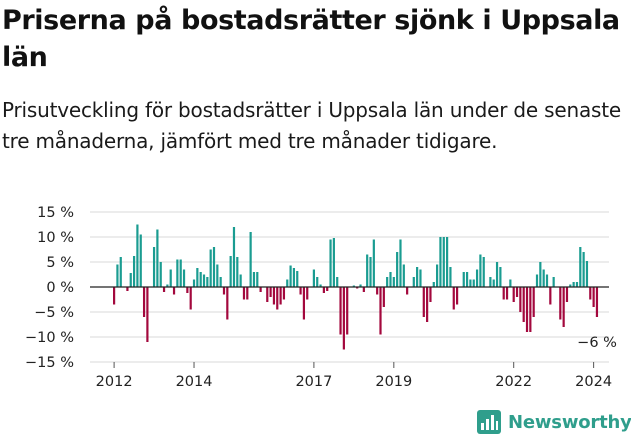 Image resolution: width=631 pixels, height=439 pixels. Describe the element at coordinates (55, 213) in the screenshot. I see `y-tick-label: 15 %` at that location.